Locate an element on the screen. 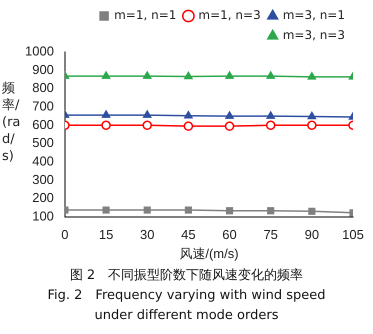 This screenshot has height=334, width=373. x-axis-title: 风速/(m/s) is located at coordinates (209, 253).